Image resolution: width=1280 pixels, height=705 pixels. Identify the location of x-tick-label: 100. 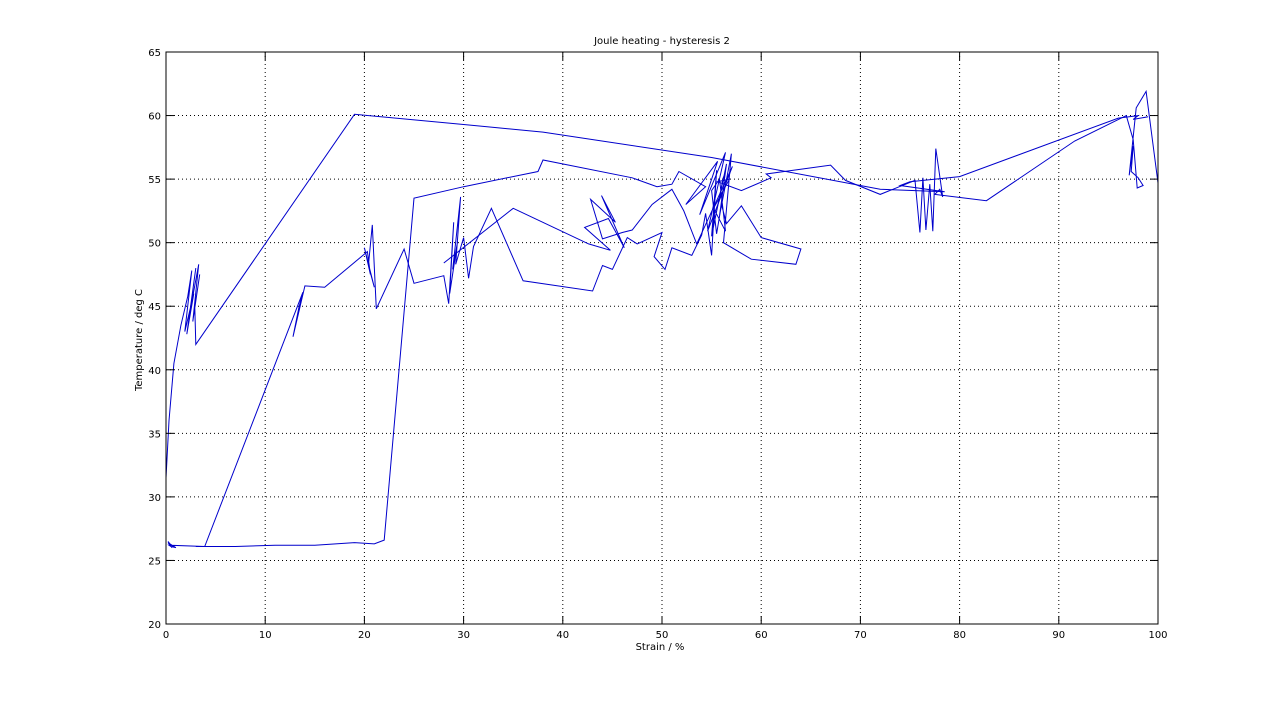
(1157, 635).